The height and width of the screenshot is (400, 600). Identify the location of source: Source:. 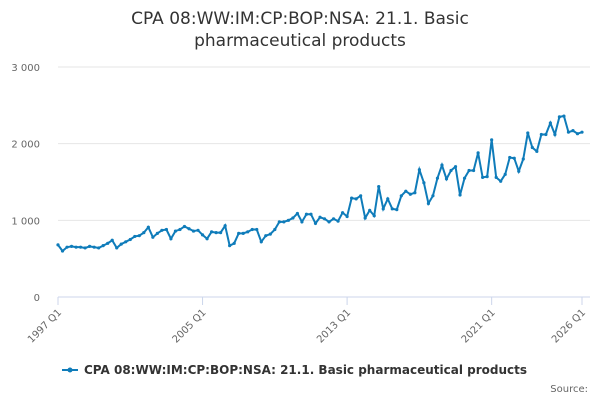
(569, 389).